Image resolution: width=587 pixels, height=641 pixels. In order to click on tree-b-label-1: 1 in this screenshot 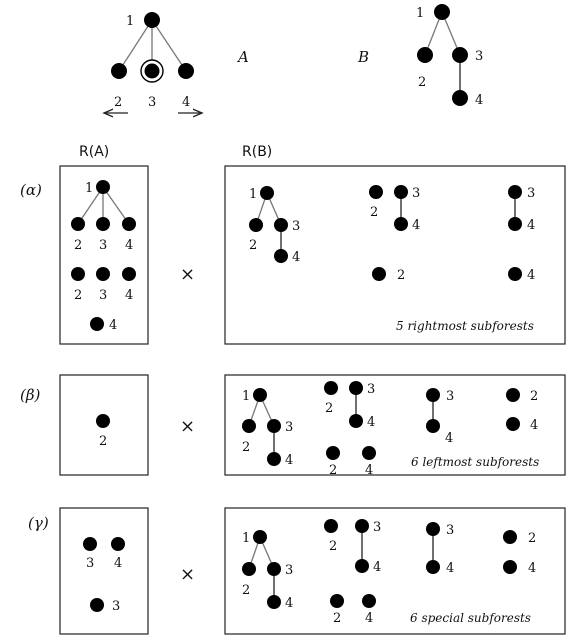, I will do `click(420, 13)`.